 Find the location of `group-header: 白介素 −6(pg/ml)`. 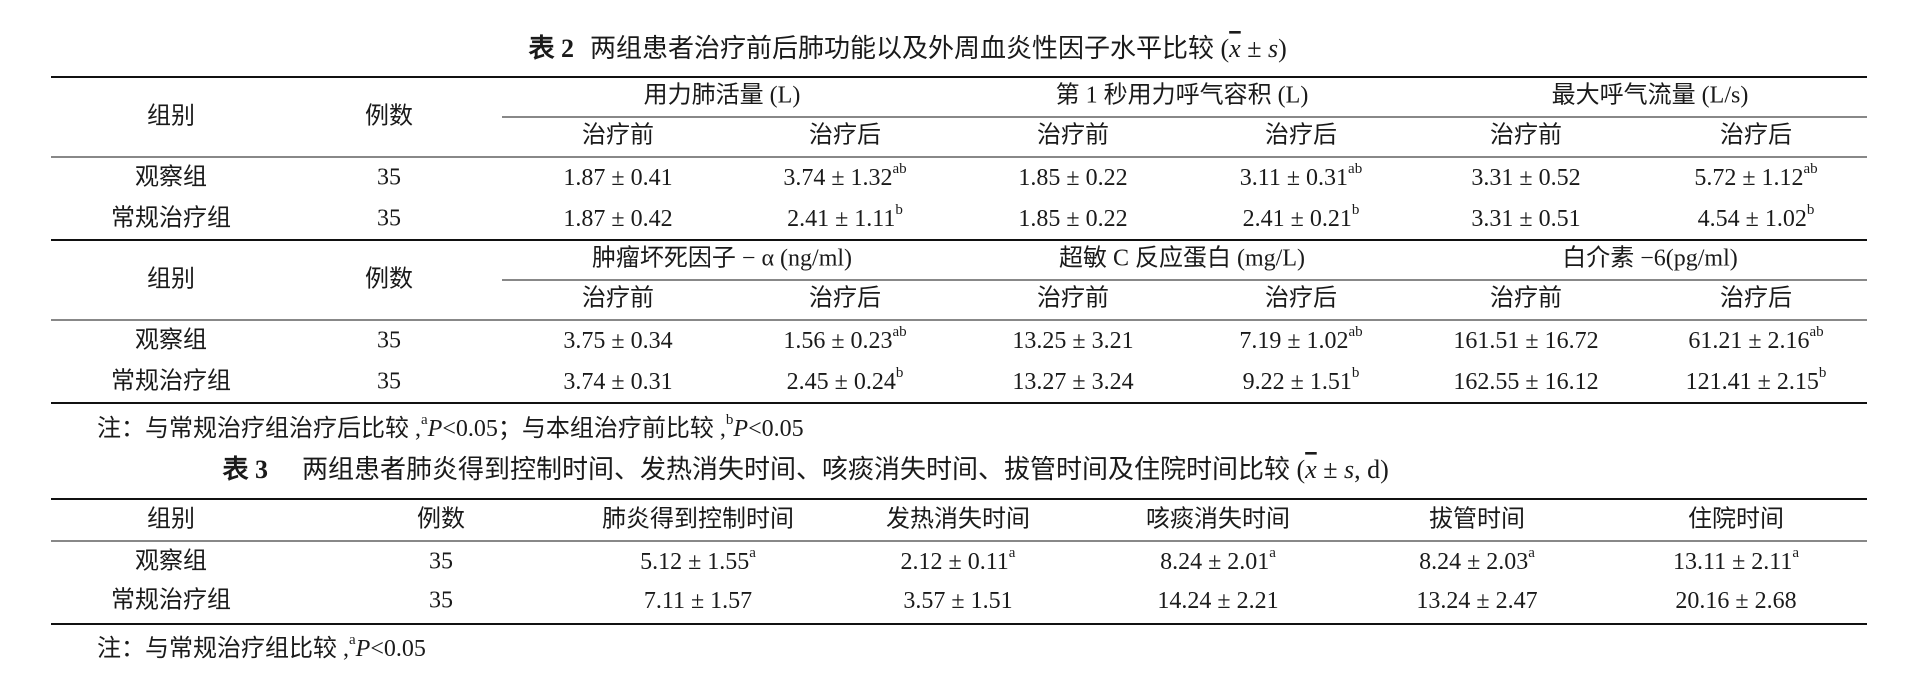

group-header: 白介素 −6(pg/ml) is located at coordinates (1650, 258).